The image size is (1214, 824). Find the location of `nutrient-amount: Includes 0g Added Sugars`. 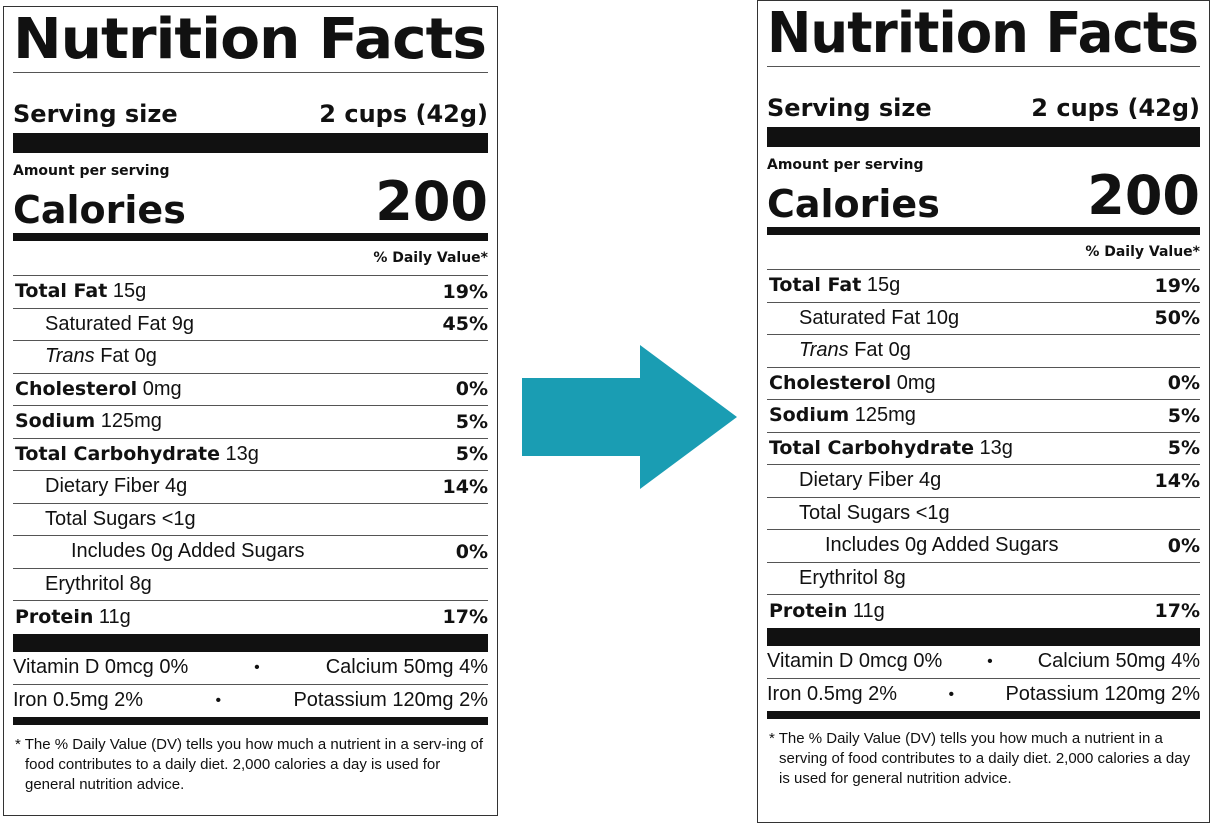

nutrient-amount: Includes 0g Added Sugars is located at coordinates (942, 545).